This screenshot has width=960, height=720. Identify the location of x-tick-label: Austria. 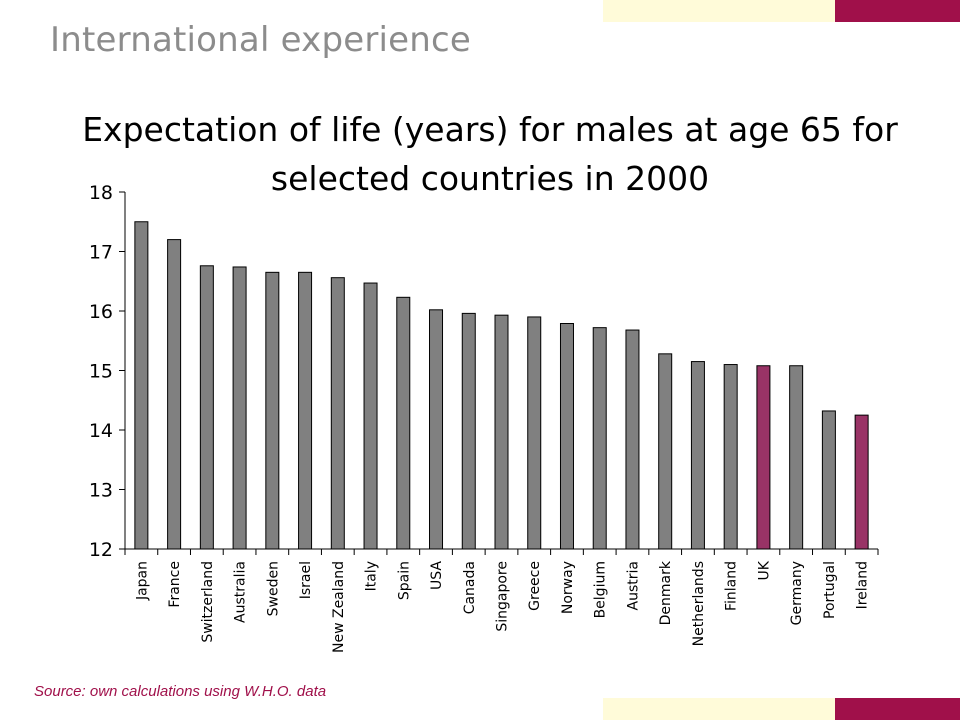
(633, 585).